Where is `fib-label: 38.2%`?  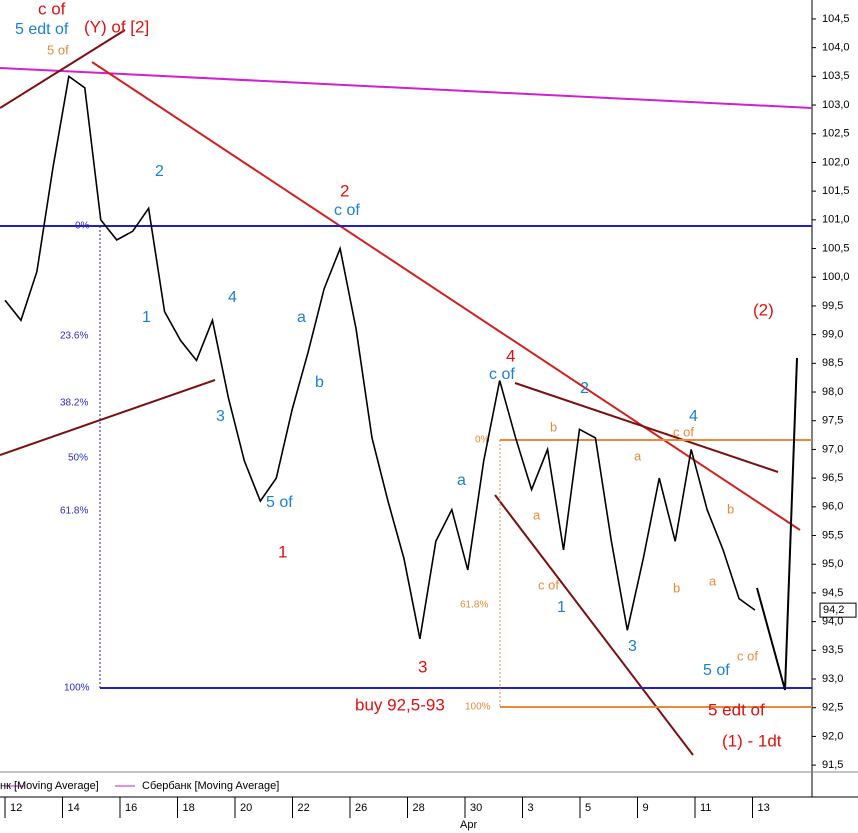 fib-label: 38.2% is located at coordinates (74, 403).